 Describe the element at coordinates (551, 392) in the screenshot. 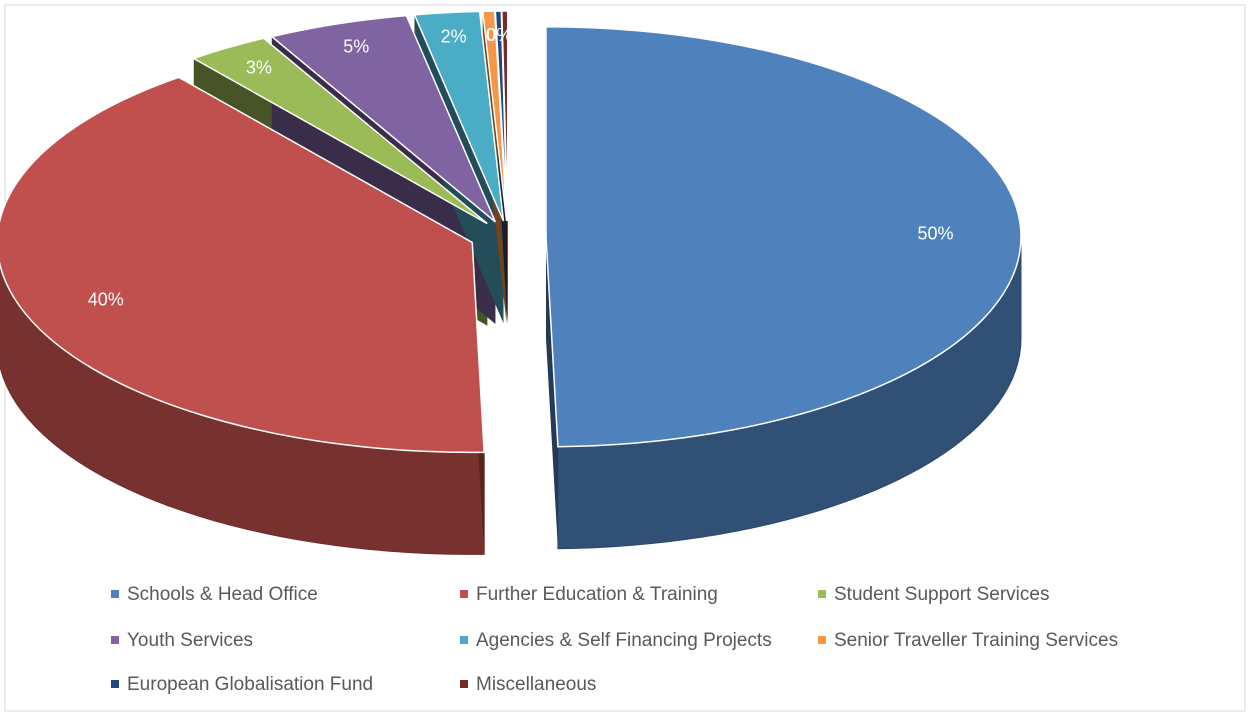

I see `slice-face` at that location.